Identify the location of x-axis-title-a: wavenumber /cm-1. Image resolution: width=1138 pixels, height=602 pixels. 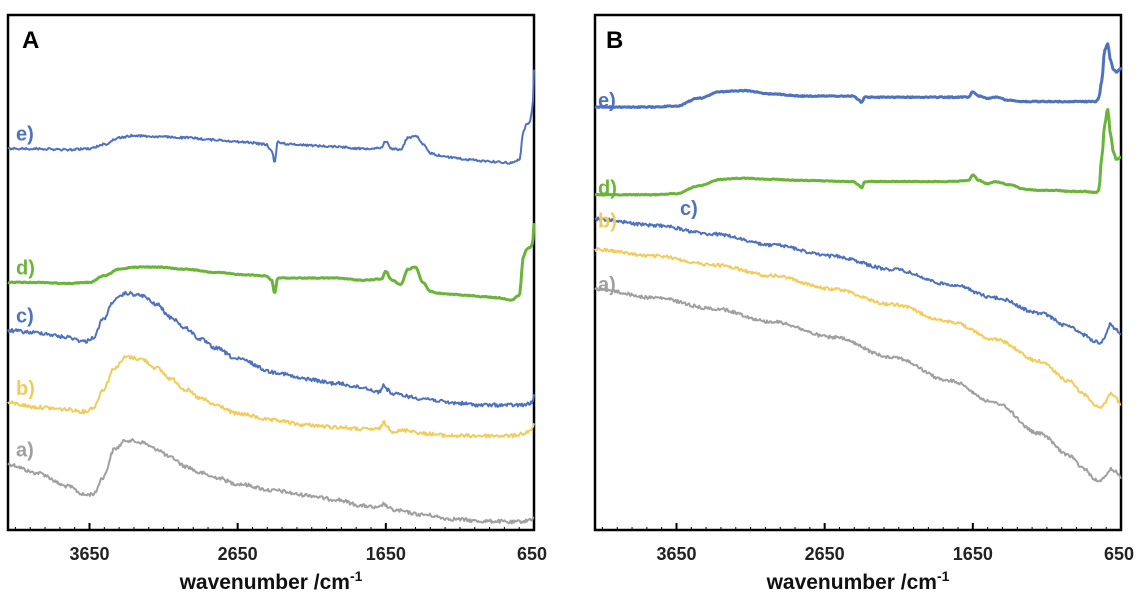
(271, 581).